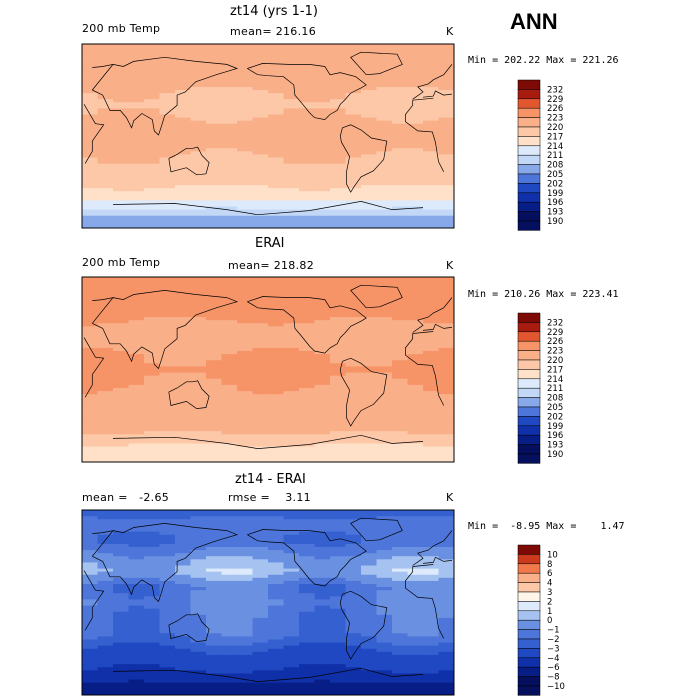  Describe the element at coordinates (549, 584) in the screenshot. I see `colorbar-tick-label: 4` at that location.